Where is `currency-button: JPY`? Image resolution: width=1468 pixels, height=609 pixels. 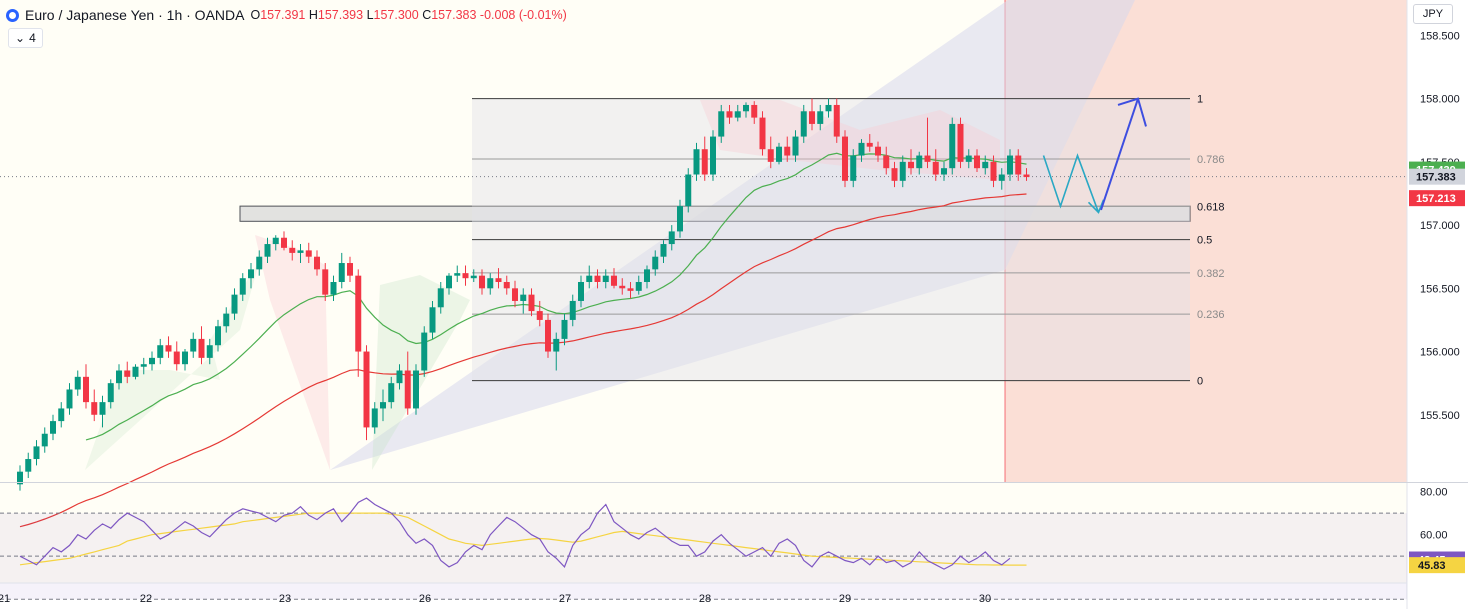 currency-button: JPY is located at coordinates (1433, 14).